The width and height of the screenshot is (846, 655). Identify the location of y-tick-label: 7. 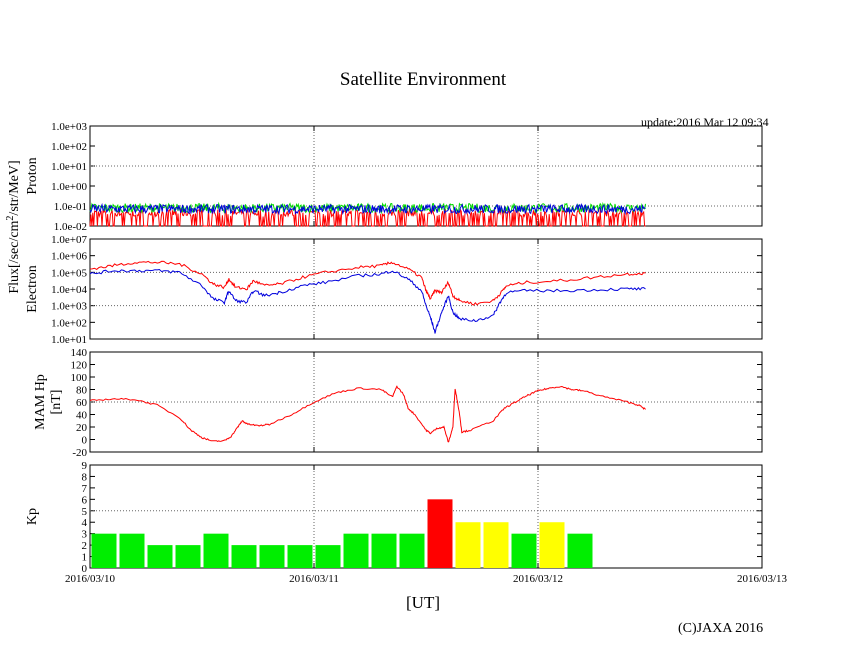
(85, 489).